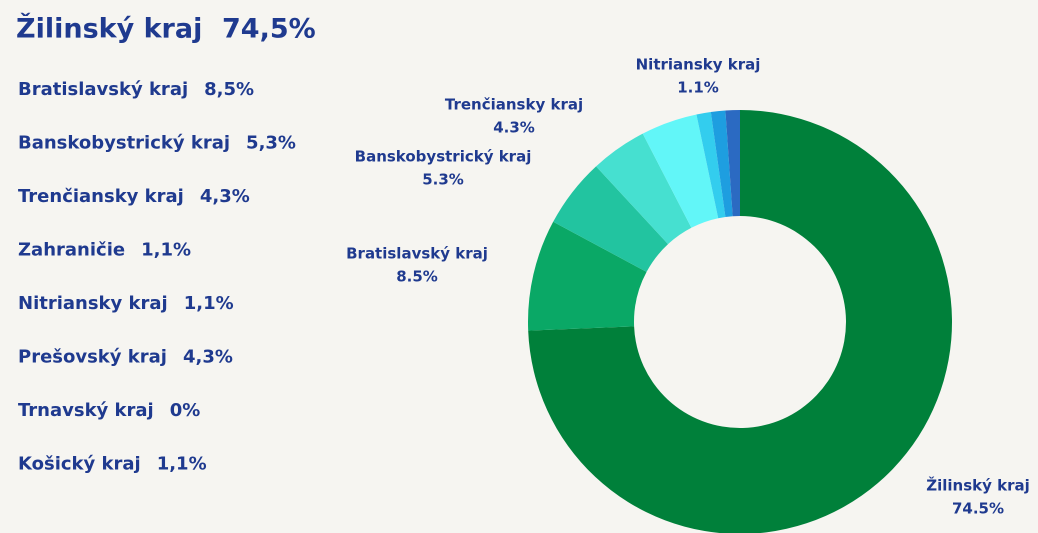 Image resolution: width=1038 pixels, height=533 pixels. Describe the element at coordinates (185, 410) in the screenshot. I see `item-value: 0%` at that location.